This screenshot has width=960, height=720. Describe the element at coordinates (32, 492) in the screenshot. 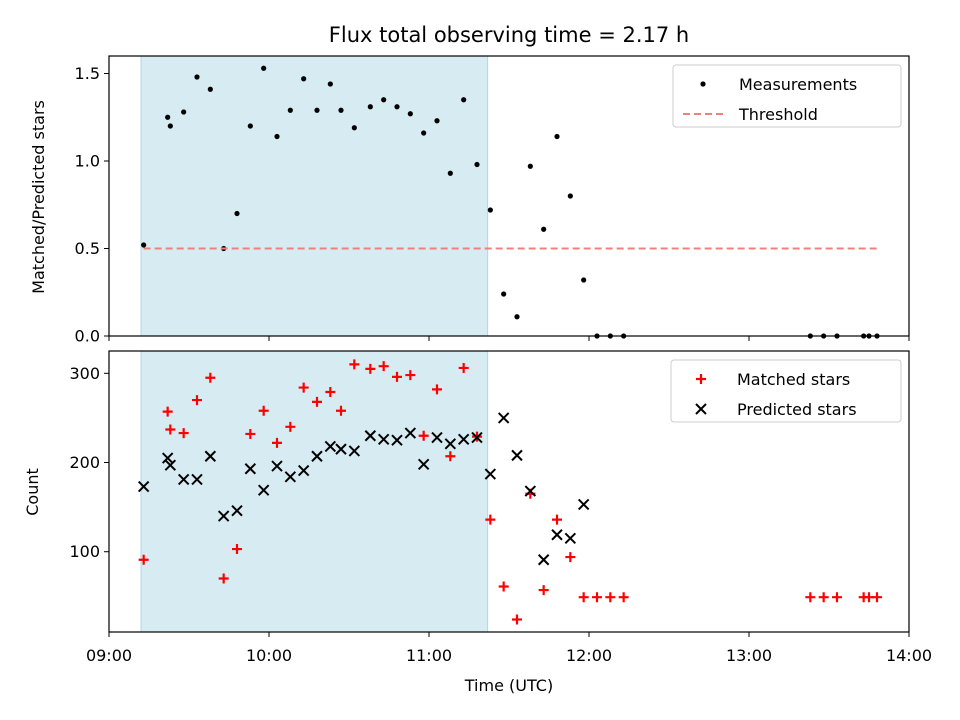

I see `bottom-y-axis-label: Count` at that location.